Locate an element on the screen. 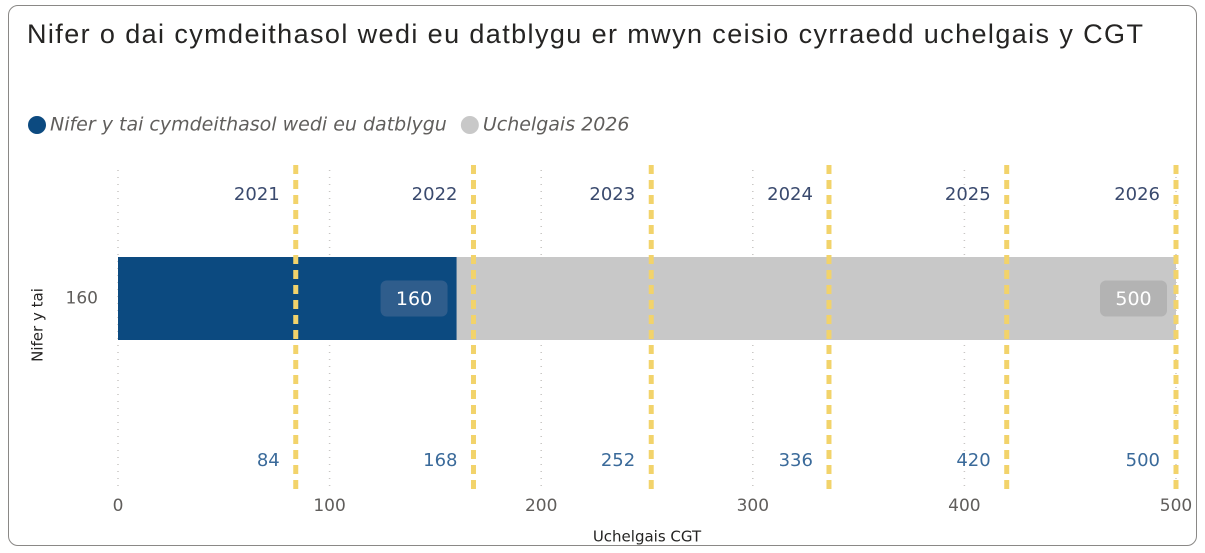 Image resolution: width=1205 pixels, height=553 pixels. data-label: 160 is located at coordinates (414, 299).